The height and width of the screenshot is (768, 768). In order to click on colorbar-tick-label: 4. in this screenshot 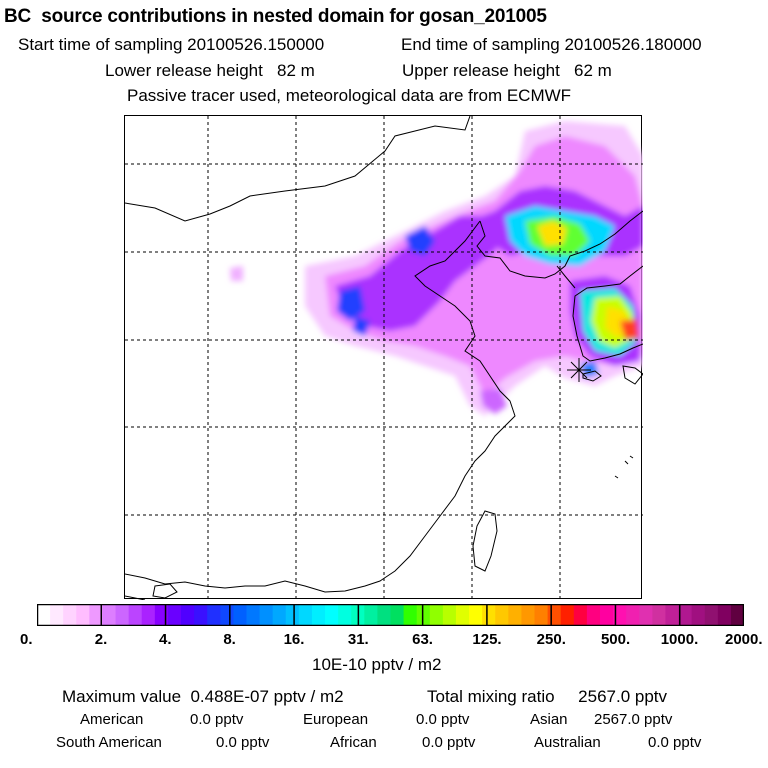, I will do `click(165, 639)`.